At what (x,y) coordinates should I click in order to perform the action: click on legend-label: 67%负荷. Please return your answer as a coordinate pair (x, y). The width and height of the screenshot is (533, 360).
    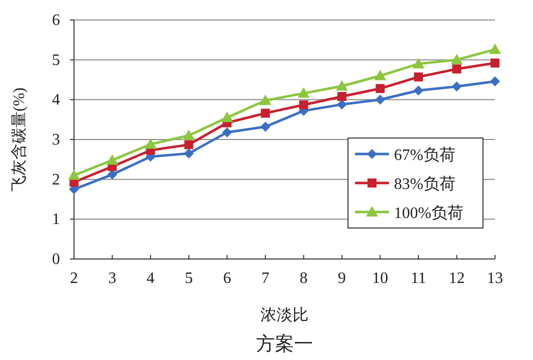
    Looking at the image, I should click on (425, 155).